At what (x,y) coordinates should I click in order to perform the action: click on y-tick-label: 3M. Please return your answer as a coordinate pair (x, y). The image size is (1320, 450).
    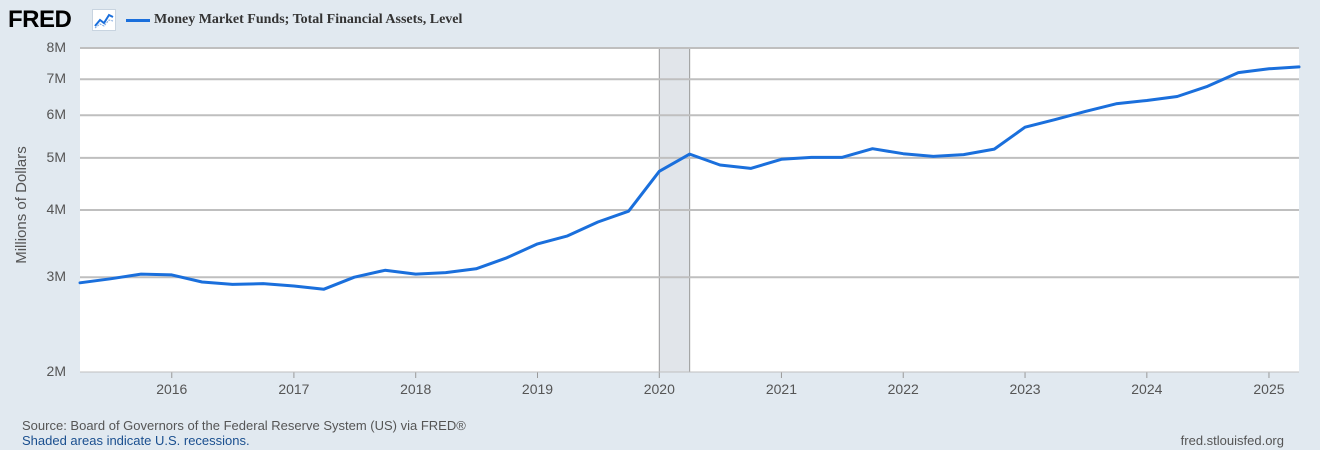
    Looking at the image, I should click on (56, 276).